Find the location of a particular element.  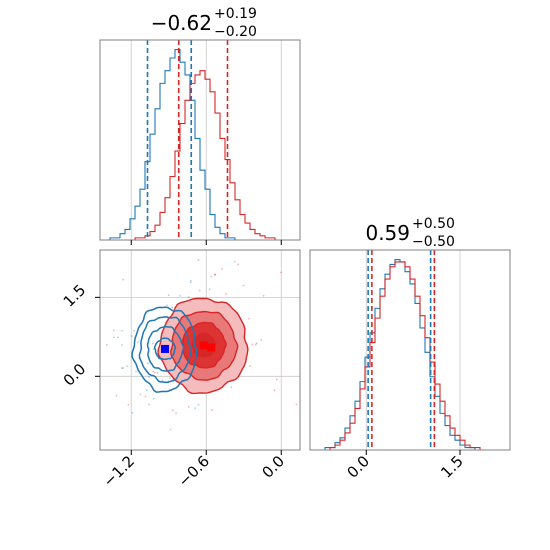

y-tick-label: 0.0 is located at coordinates (75, 375).